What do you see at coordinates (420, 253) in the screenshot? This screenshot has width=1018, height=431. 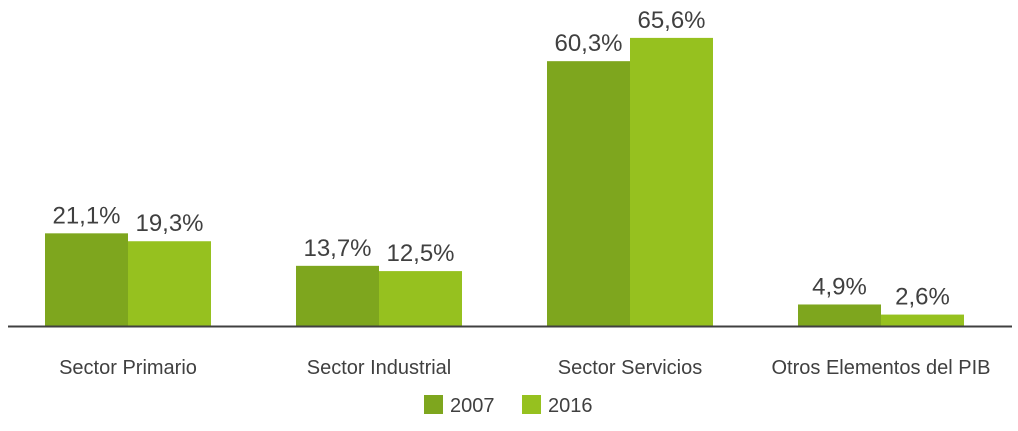 I see `data-label-2016-1: 12,5%` at bounding box center [420, 253].